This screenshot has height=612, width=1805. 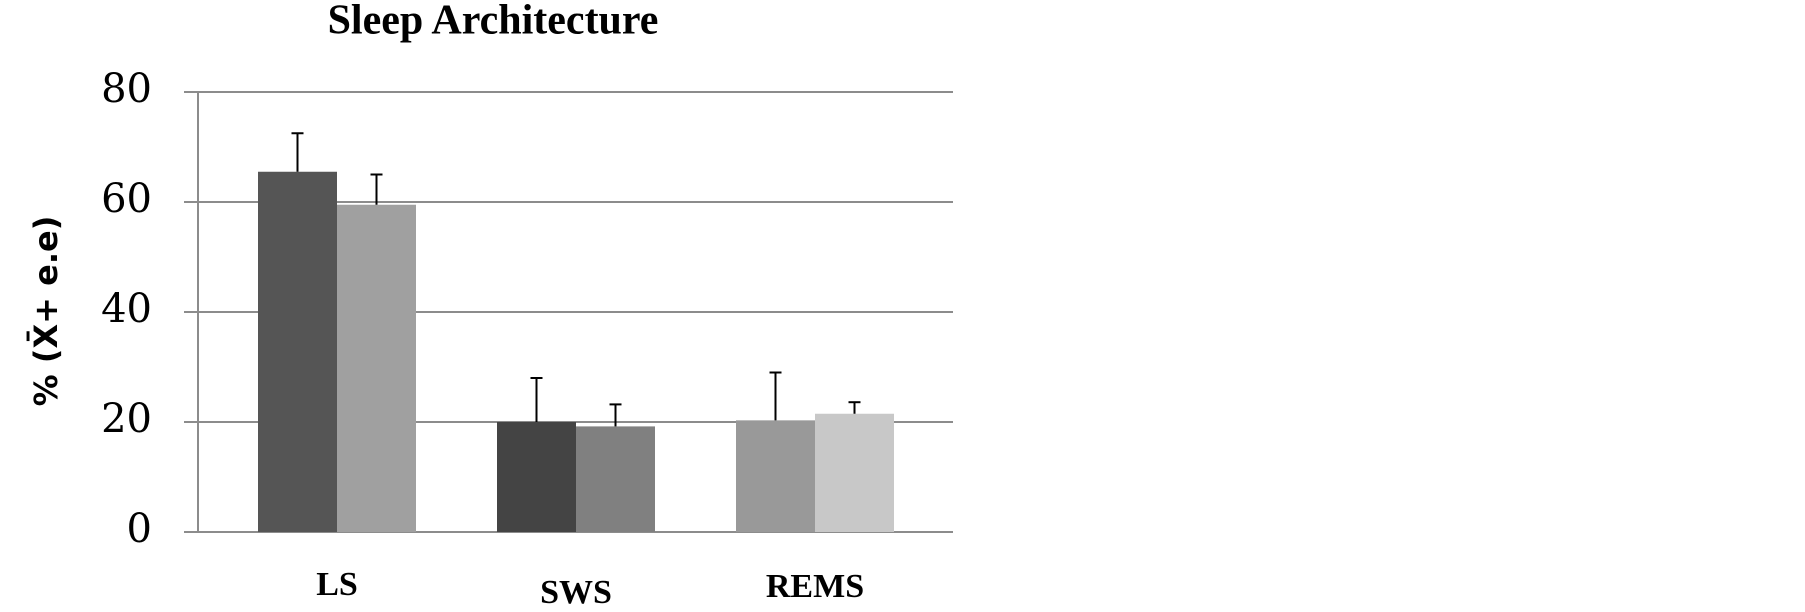 I want to click on y-tick-label: 0, so click(x=139, y=529).